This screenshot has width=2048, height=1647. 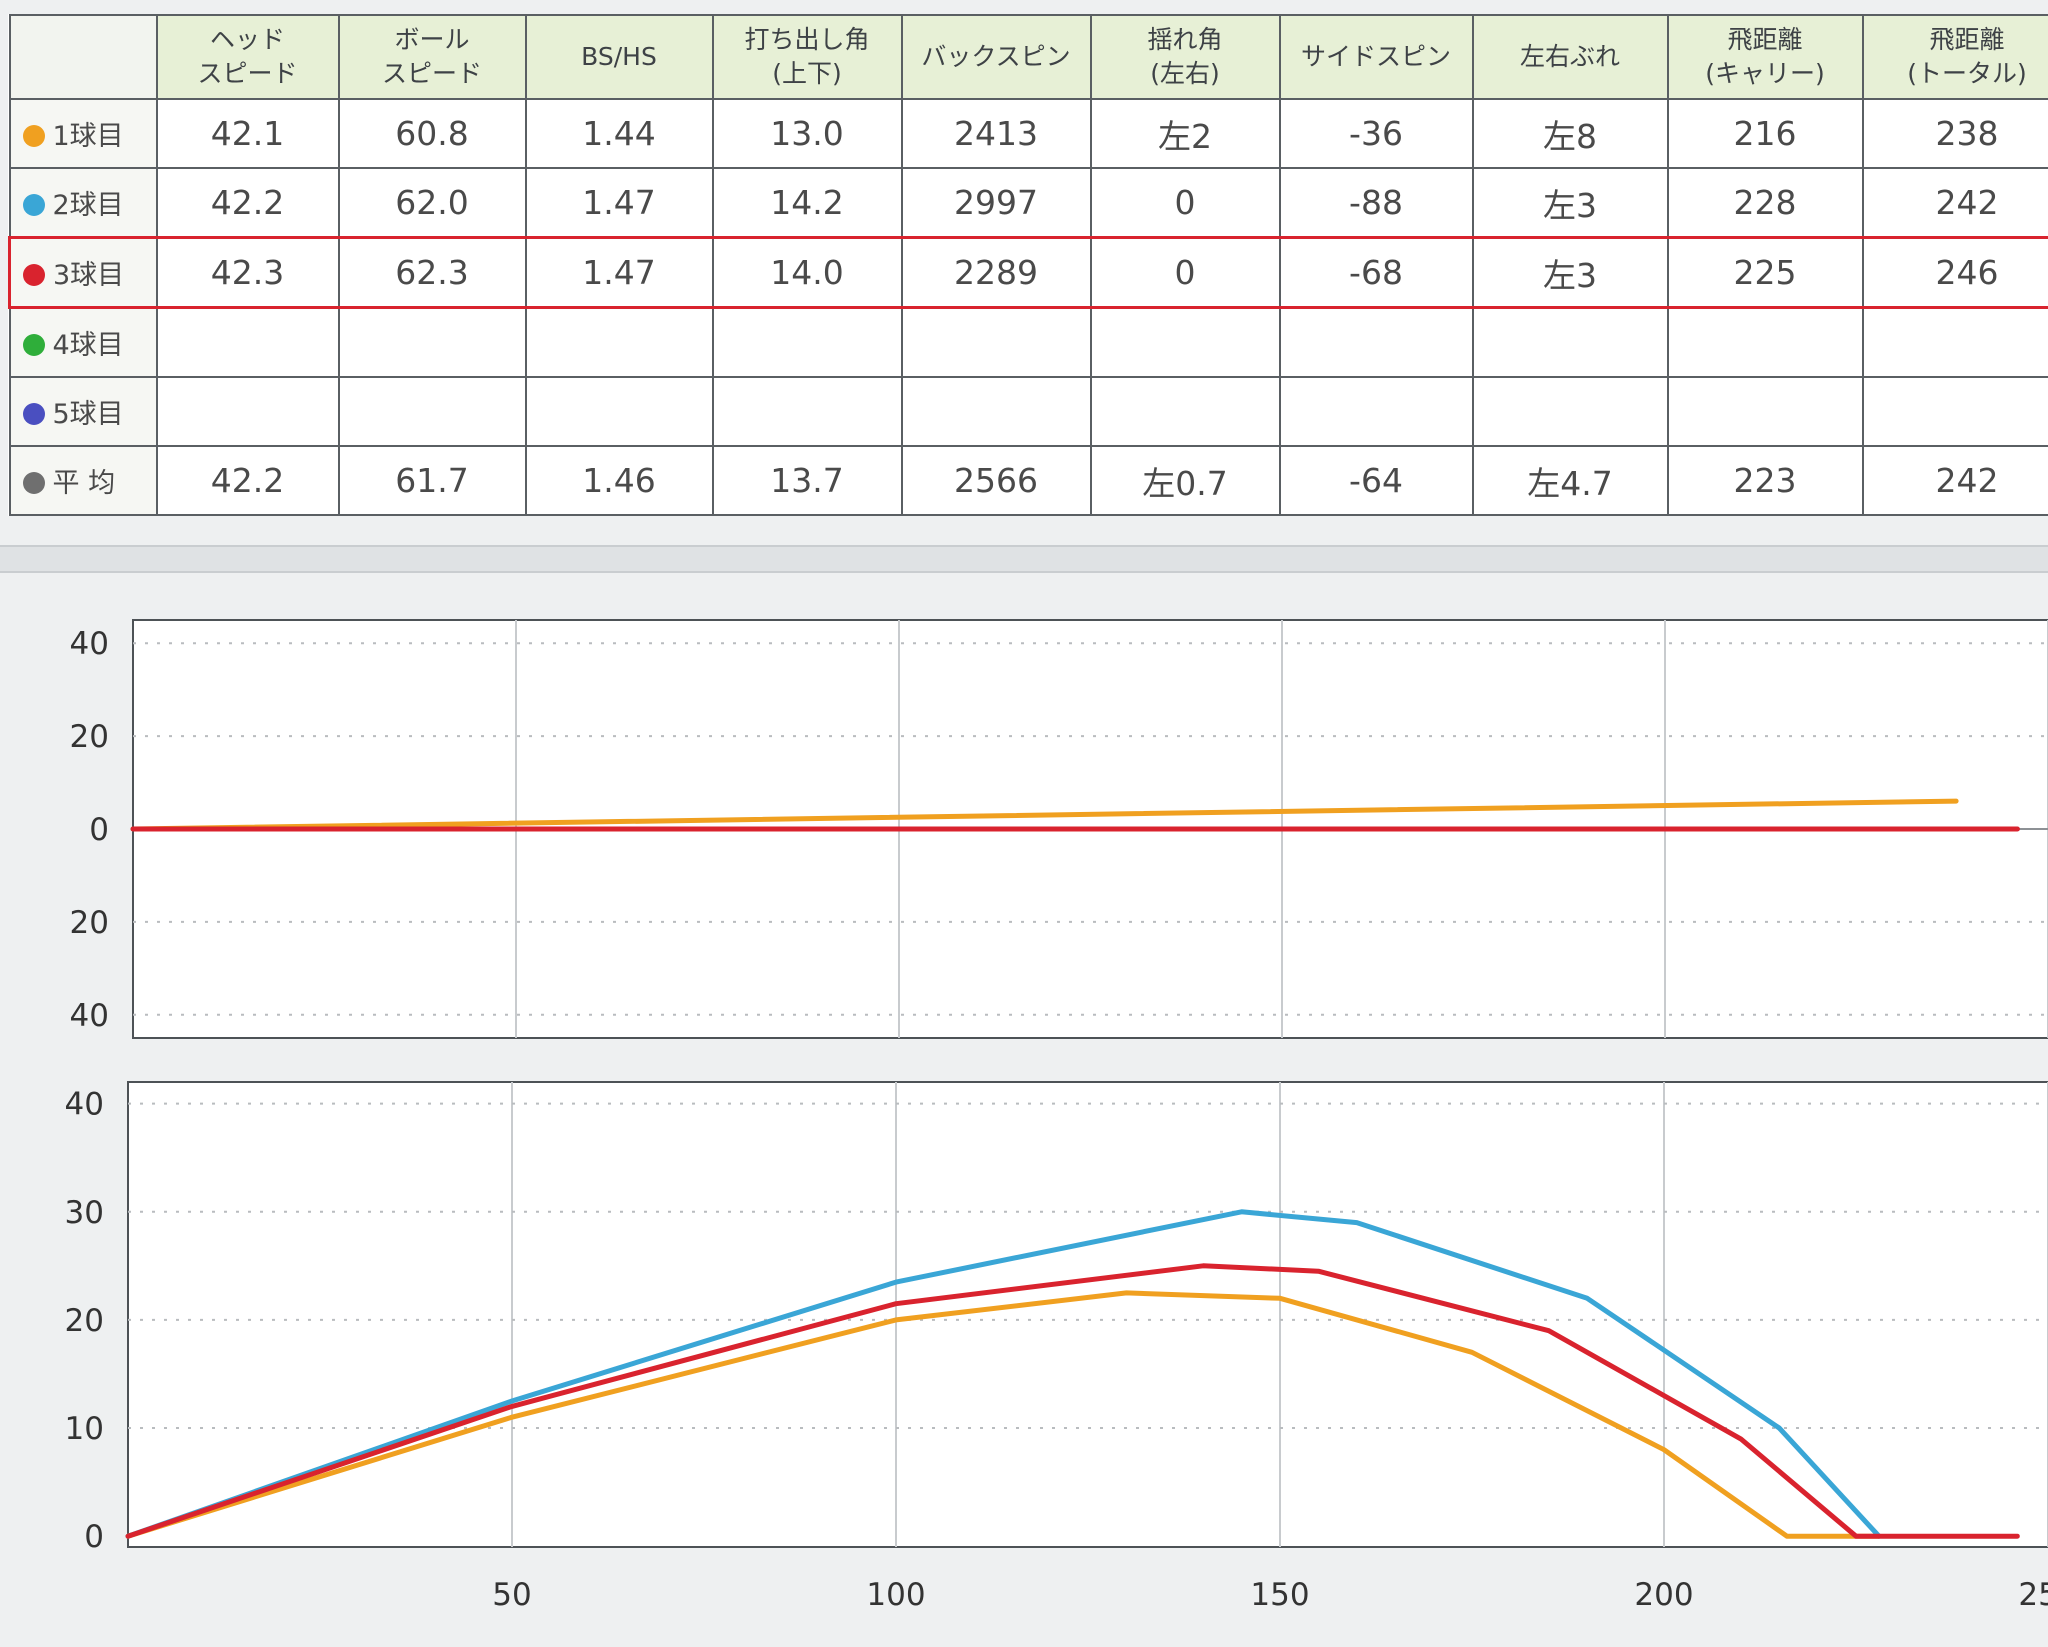 I want to click on row-label-cell: 平 均, so click(x=83, y=480).